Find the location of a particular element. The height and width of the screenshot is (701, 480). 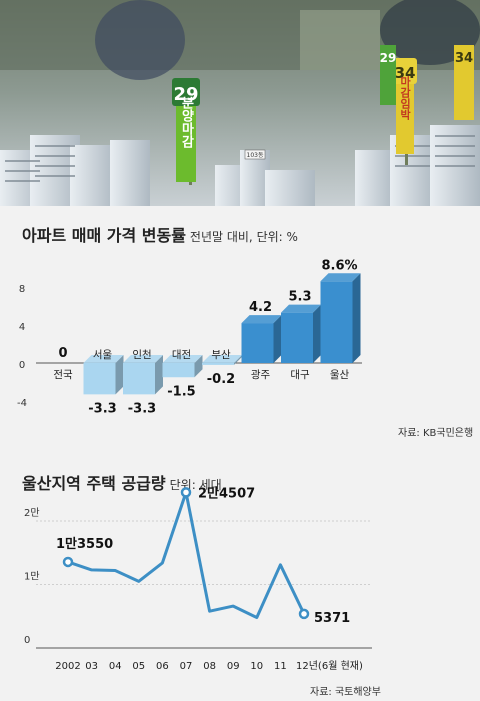

sign-number-34b: 34 is located at coordinates (464, 58).